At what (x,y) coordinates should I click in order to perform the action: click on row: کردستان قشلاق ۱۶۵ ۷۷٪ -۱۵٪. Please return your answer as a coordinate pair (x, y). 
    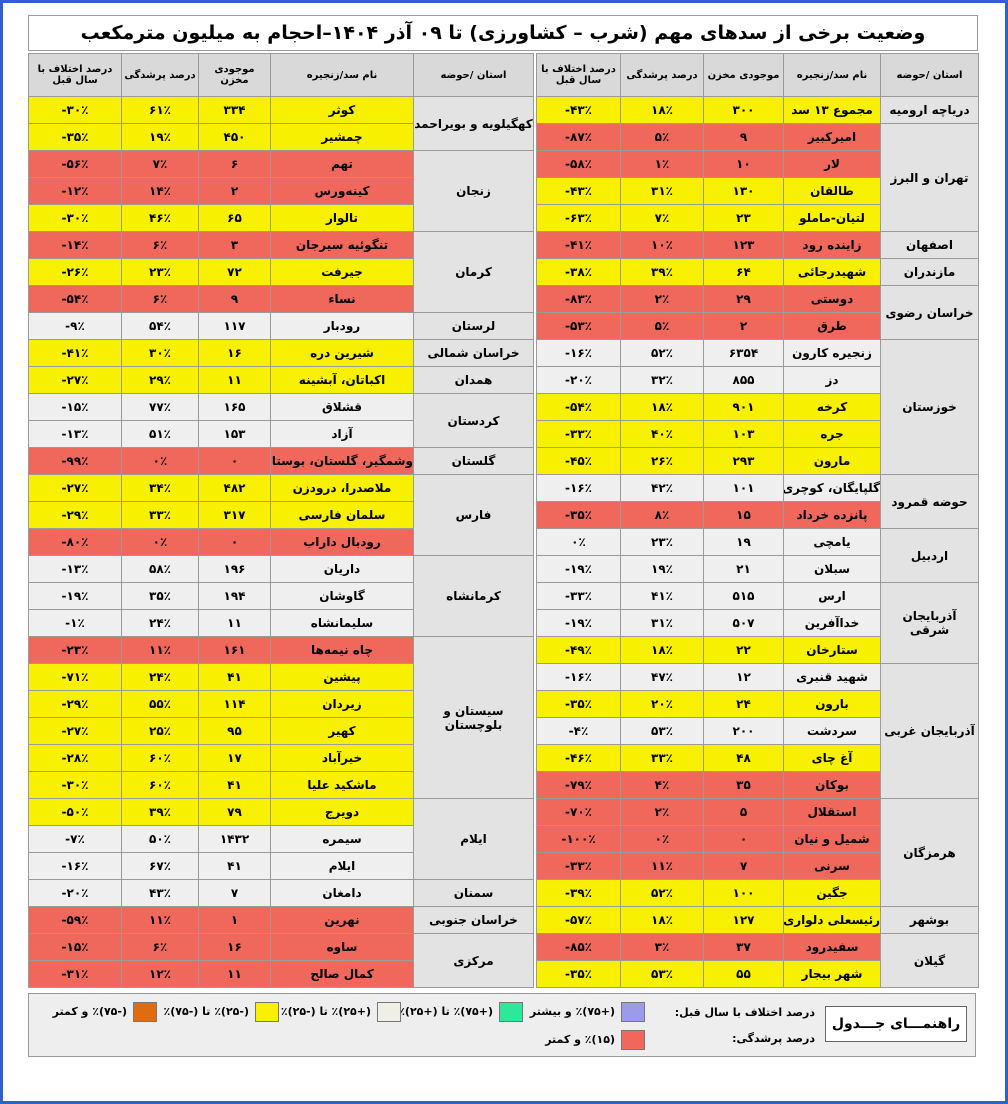
    Looking at the image, I should click on (281, 420).